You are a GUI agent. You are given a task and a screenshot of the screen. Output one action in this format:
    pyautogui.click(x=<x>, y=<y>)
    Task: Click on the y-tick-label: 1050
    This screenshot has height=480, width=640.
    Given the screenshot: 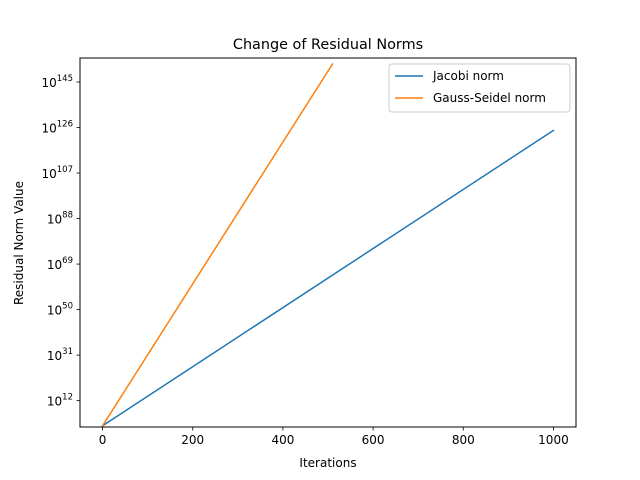 What is the action you would take?
    pyautogui.click(x=60, y=310)
    